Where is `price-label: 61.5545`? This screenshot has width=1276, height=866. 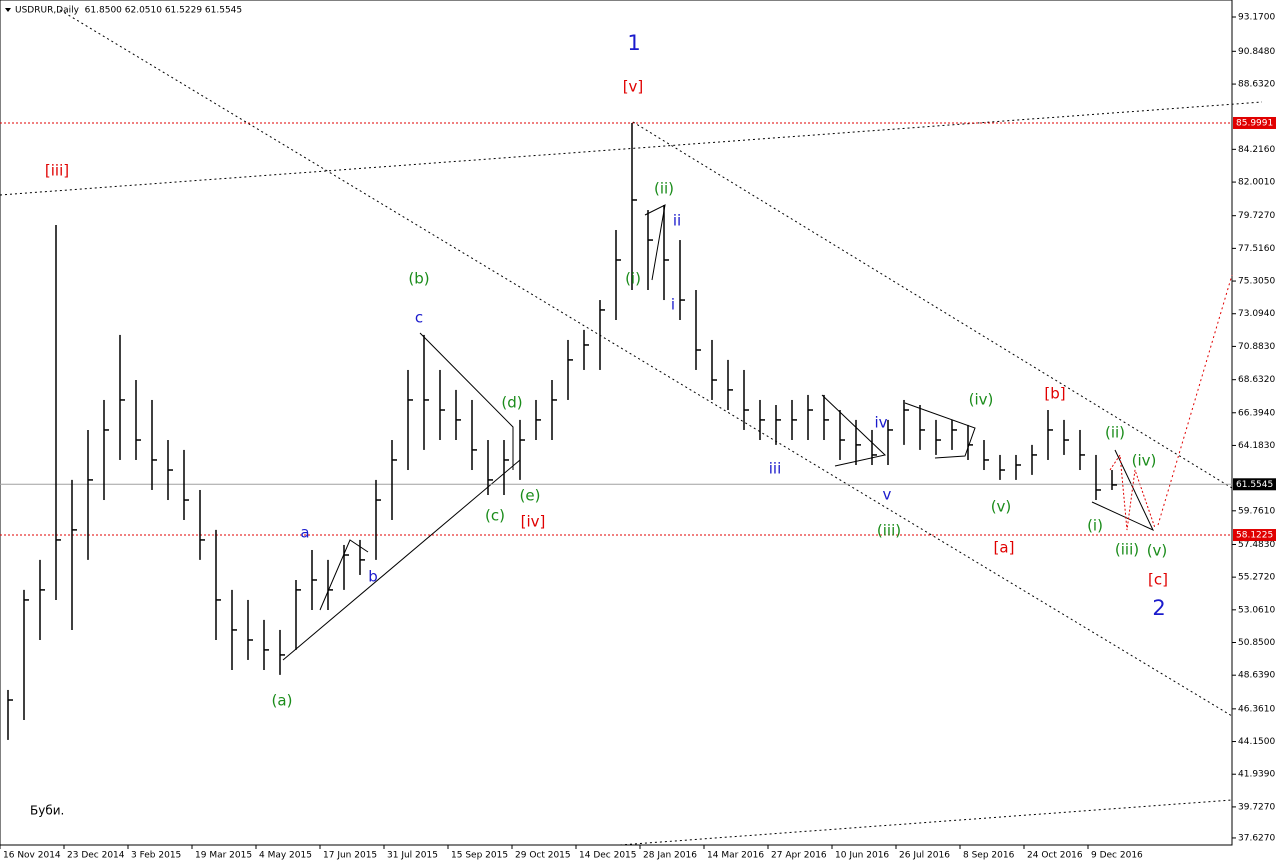
price-label: 61.5545 is located at coordinates (1254, 485).